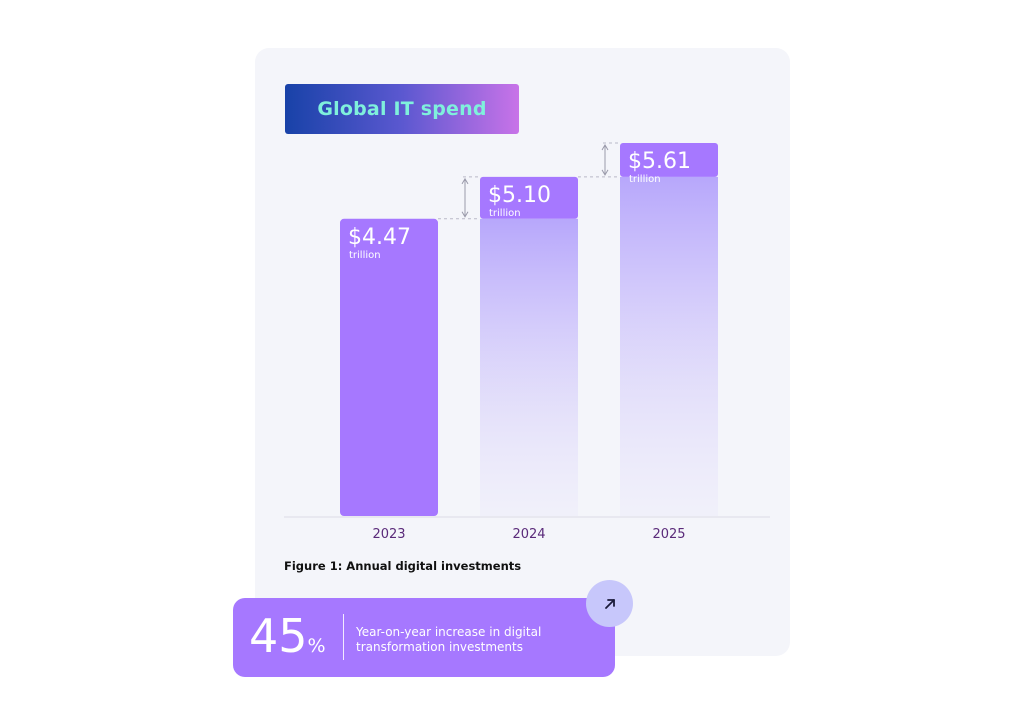  I want to click on bar-2023, so click(389, 367).